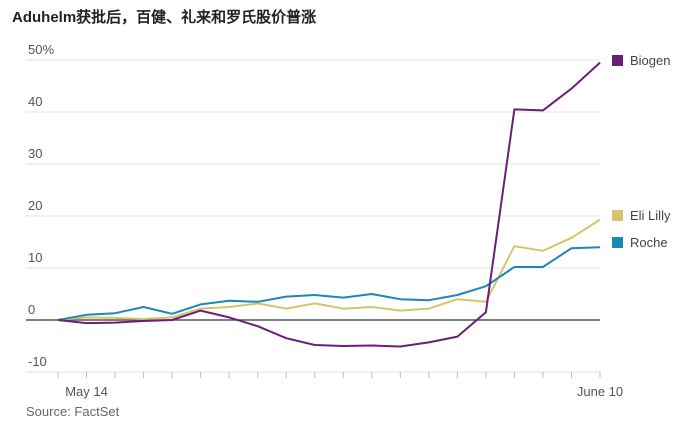 This screenshot has height=436, width=689. I want to click on legend-label: Eli Lilly, so click(650, 215).